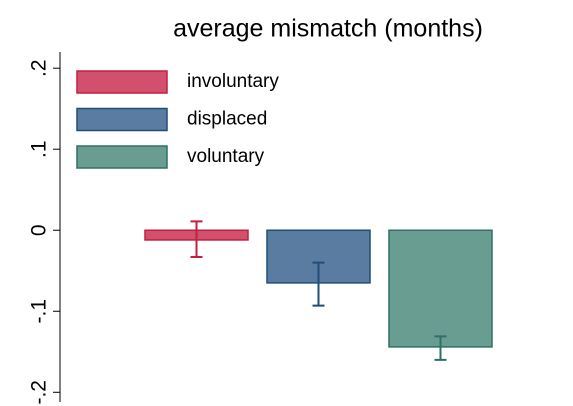  I want to click on legend-label: voluntary, so click(226, 156).